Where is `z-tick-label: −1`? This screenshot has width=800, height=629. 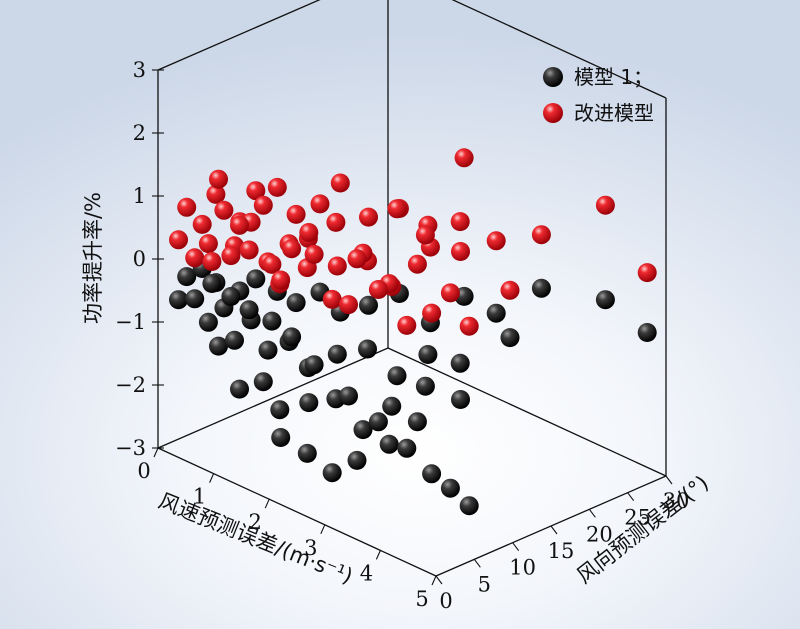
z-tick-label: −1 is located at coordinates (130, 322).